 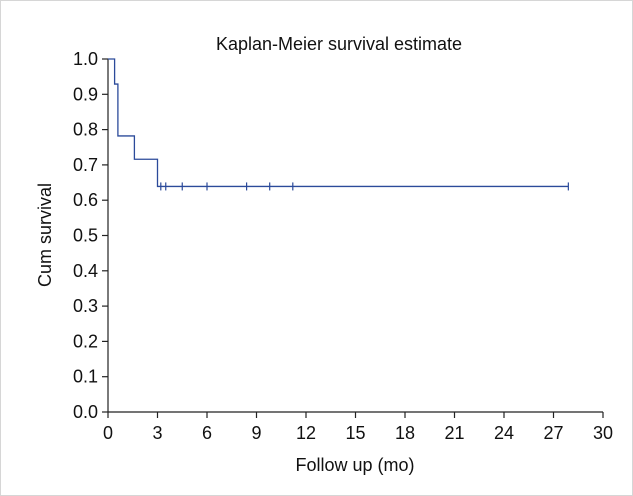 I want to click on y-tick-label: 0.1, so click(x=85, y=377).